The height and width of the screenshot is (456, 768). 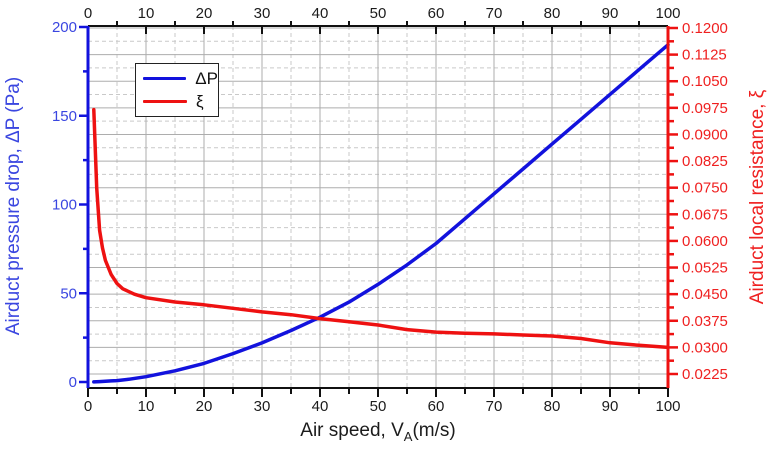 I want to click on right-tick-label: 0.0750, so click(x=705, y=188).